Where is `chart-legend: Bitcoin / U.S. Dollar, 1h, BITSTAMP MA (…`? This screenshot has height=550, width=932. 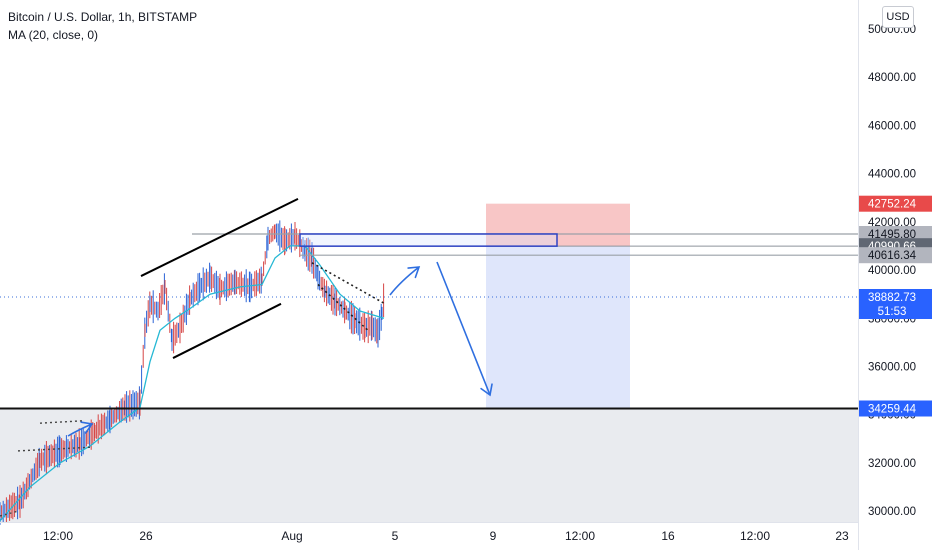
chart-legend: Bitcoin / U.S. Dollar, 1h, BITSTAMP MA (… is located at coordinates (102, 26).